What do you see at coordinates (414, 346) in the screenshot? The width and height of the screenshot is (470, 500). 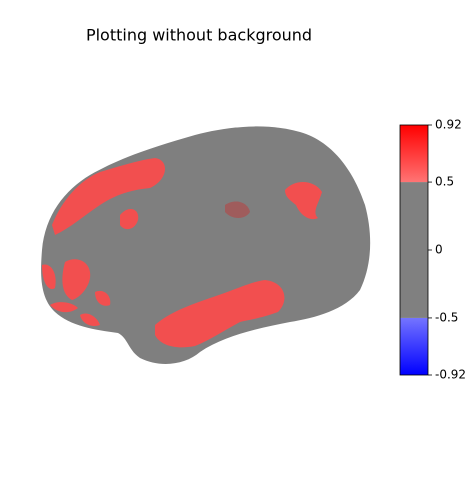 I see `colorbar-low` at bounding box center [414, 346].